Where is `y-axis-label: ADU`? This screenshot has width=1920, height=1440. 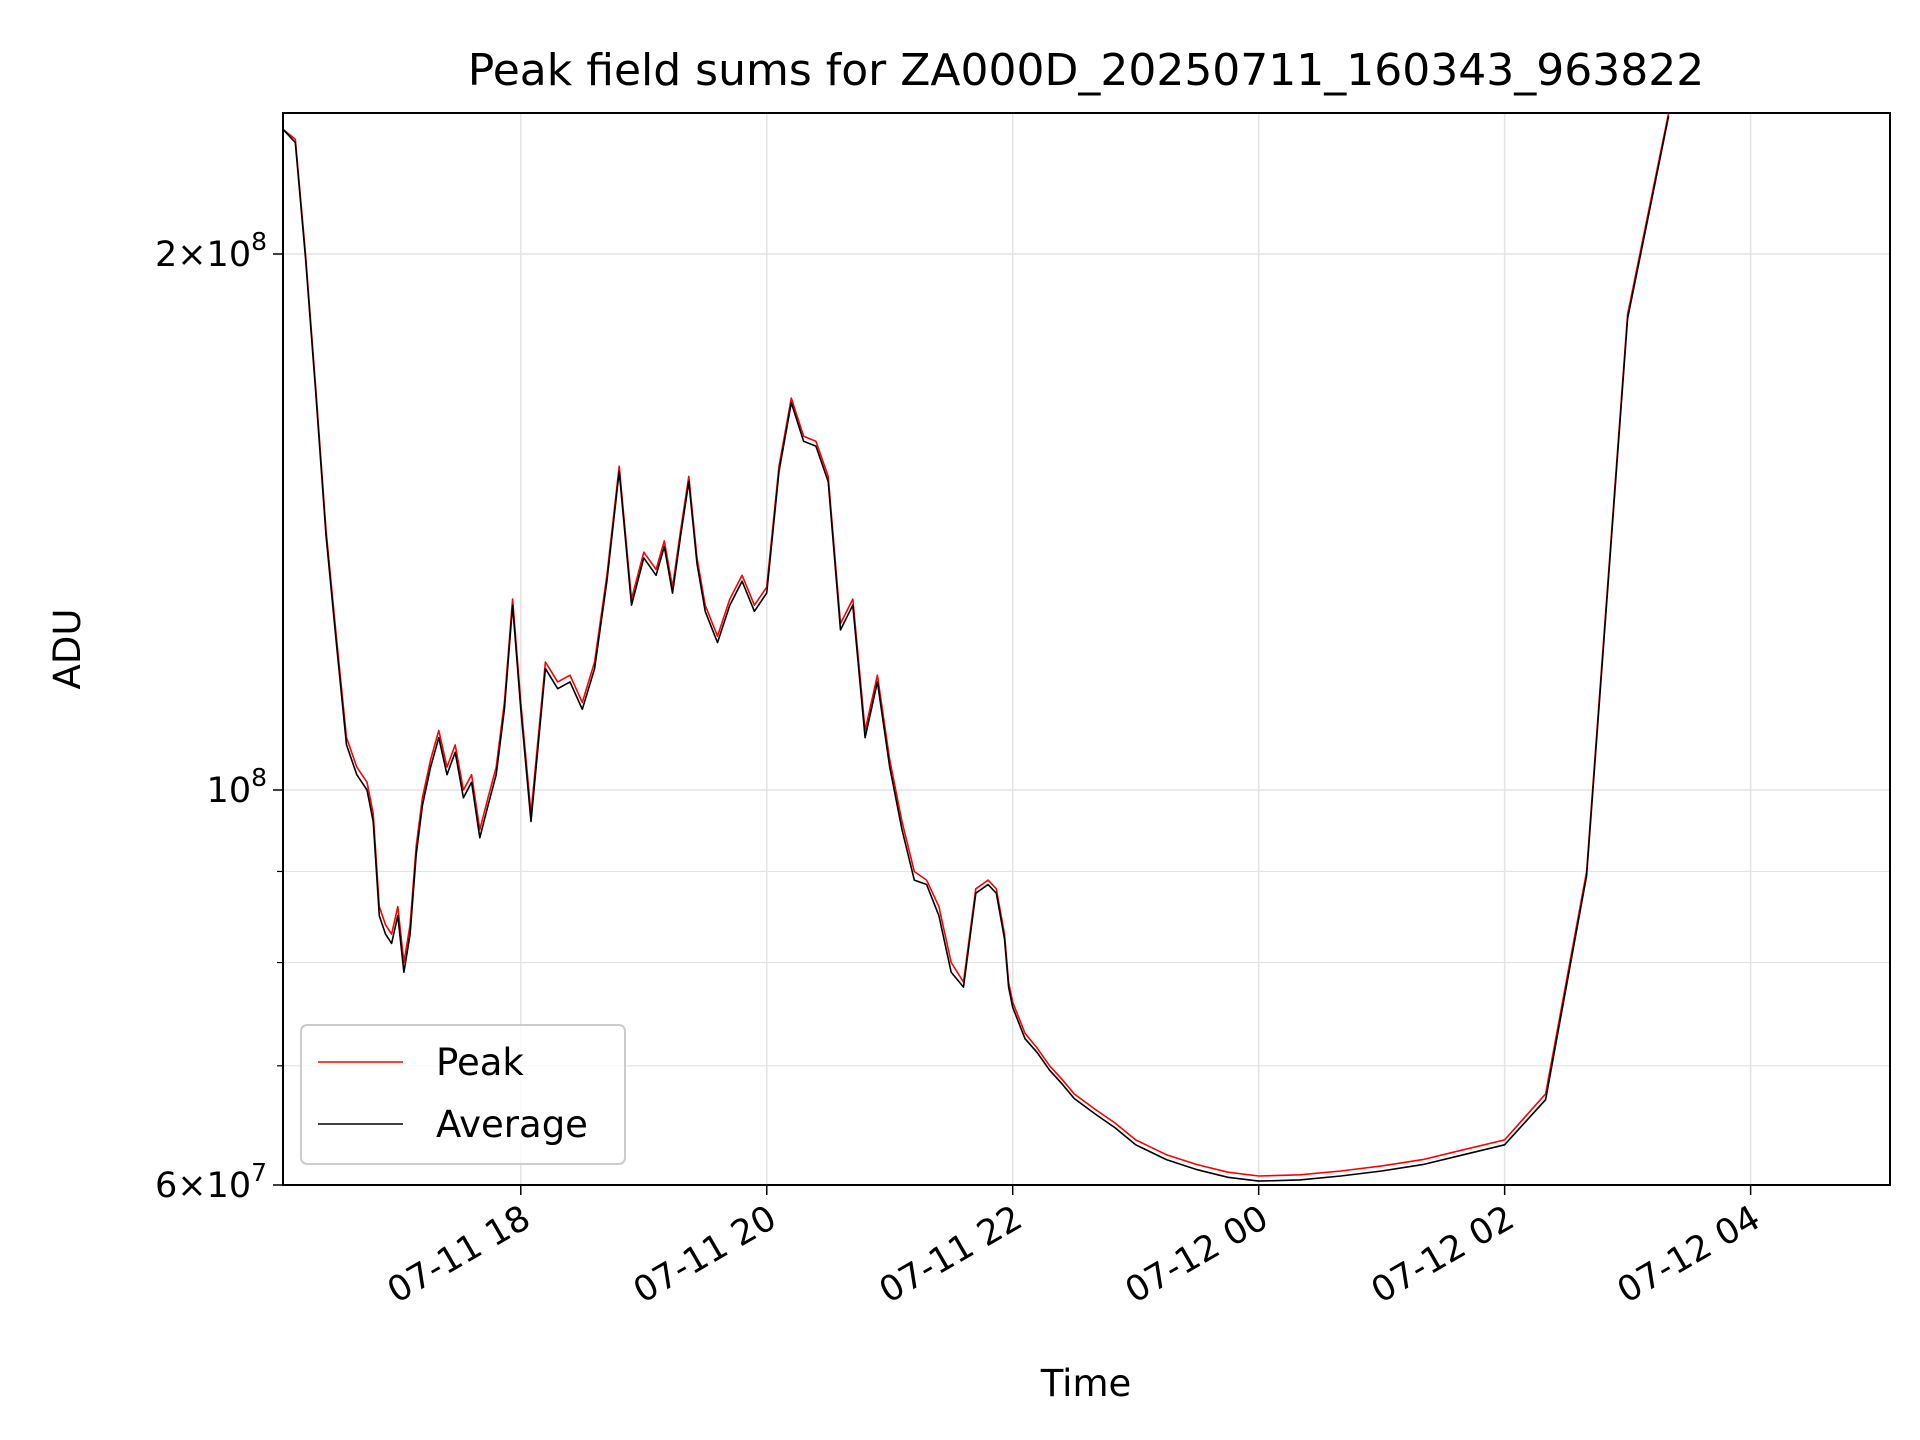 y-axis-label: ADU is located at coordinates (67, 649).